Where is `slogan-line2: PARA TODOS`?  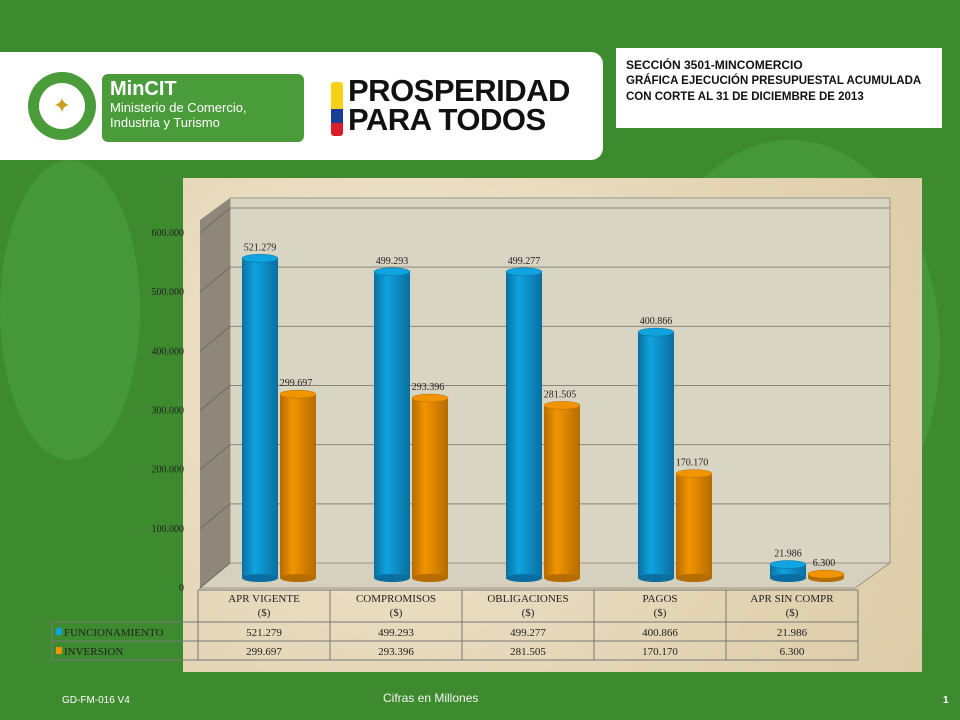
slogan-line2: PARA TODOS is located at coordinates (447, 119).